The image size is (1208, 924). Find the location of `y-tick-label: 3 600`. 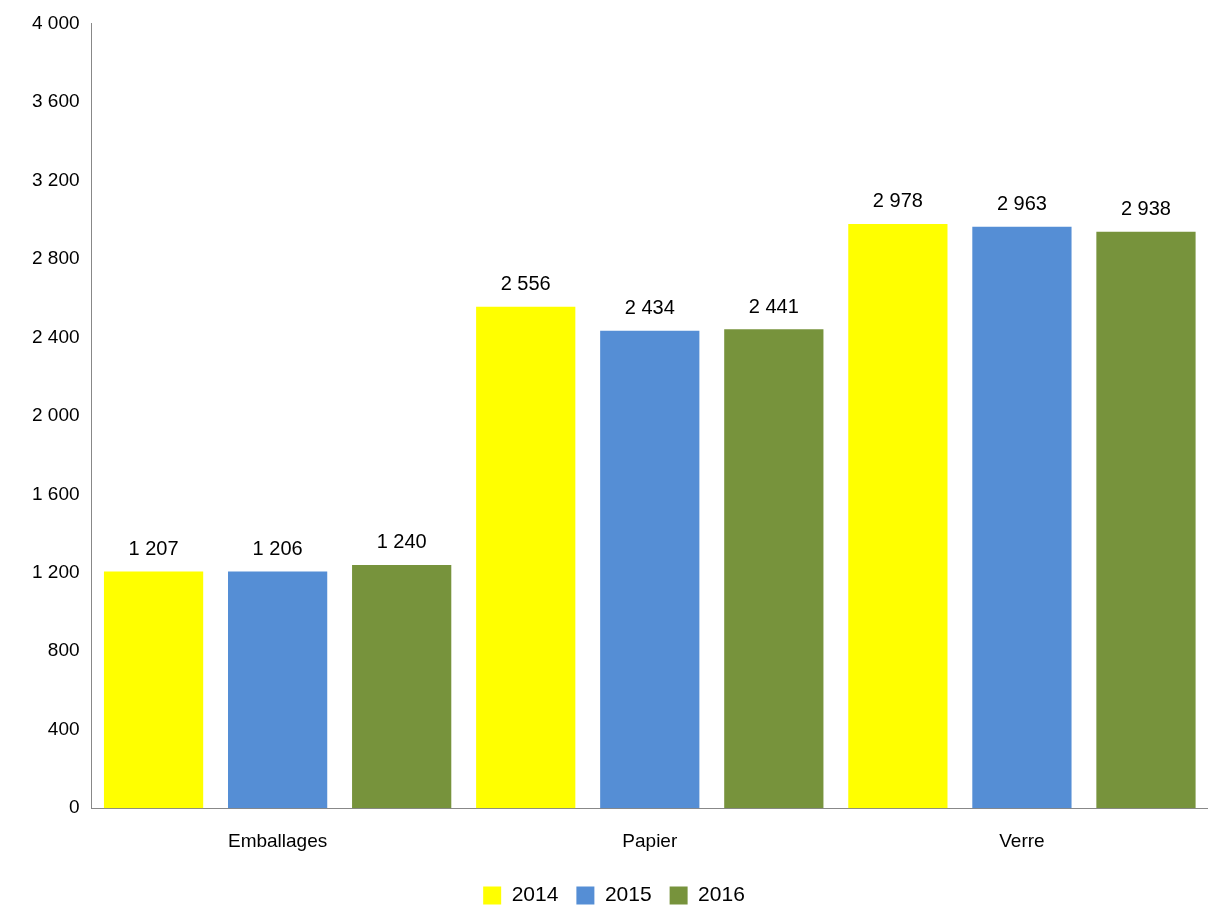

y-tick-label: 3 600 is located at coordinates (56, 101).